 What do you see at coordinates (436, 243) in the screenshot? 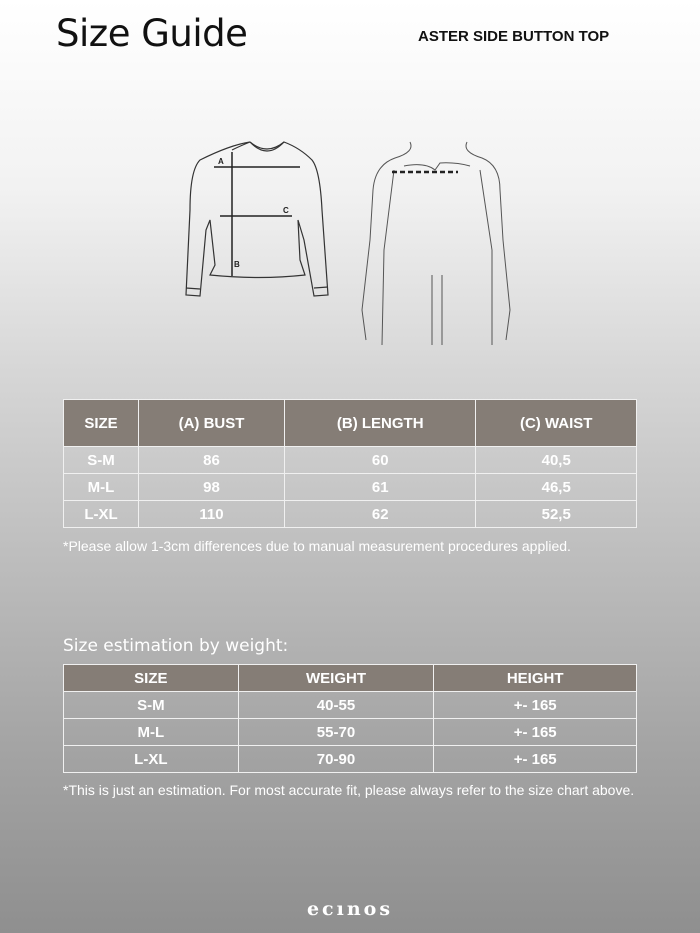
I see `body-drawing` at bounding box center [436, 243].